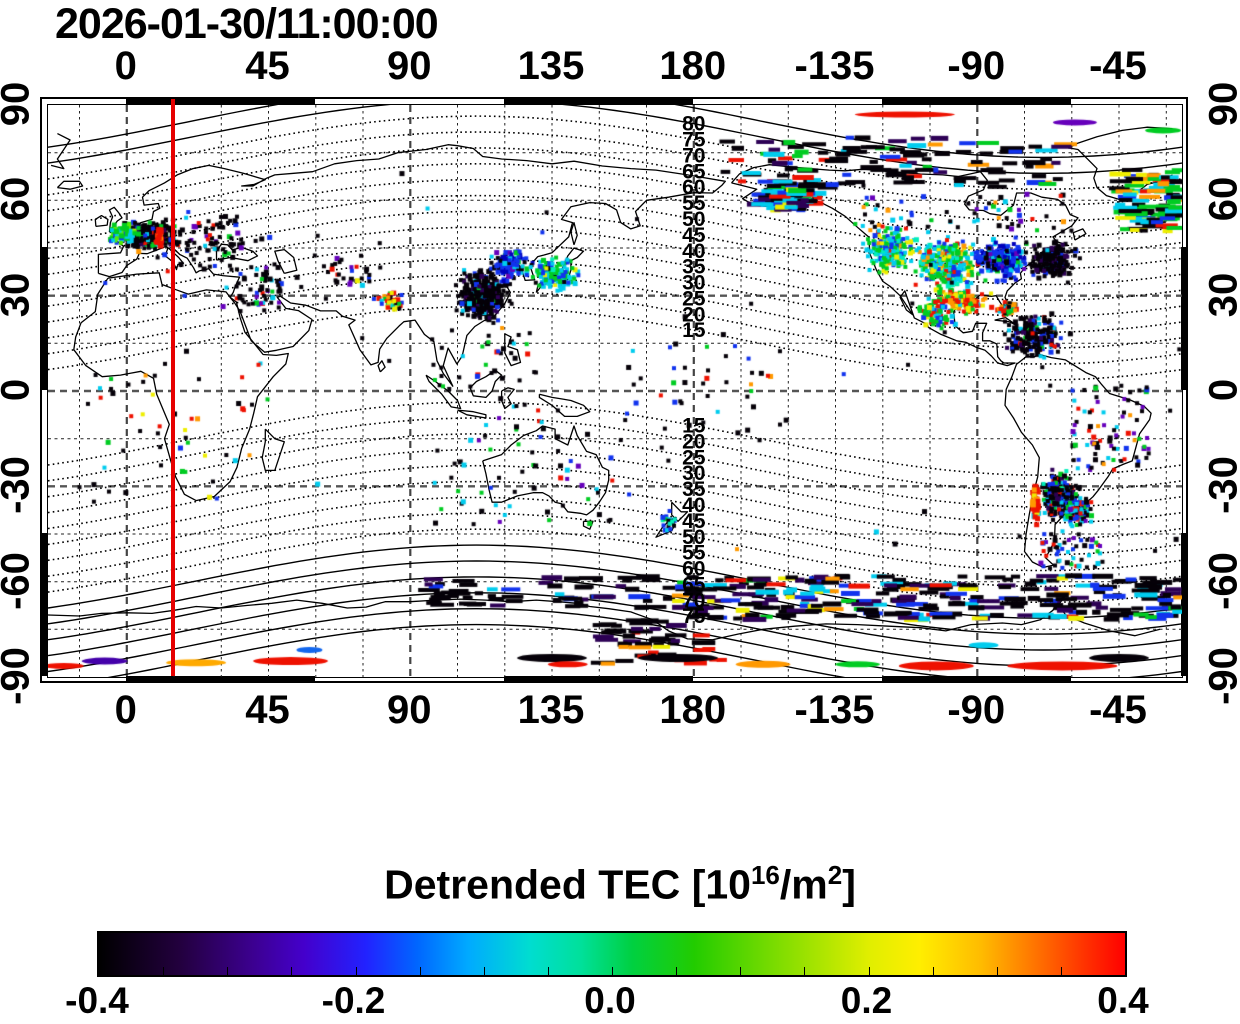 Image resolution: width=1240 pixels, height=1024 pixels. Describe the element at coordinates (19, 104) in the screenshot. I see `lat-tick-label-left: 90` at that location.